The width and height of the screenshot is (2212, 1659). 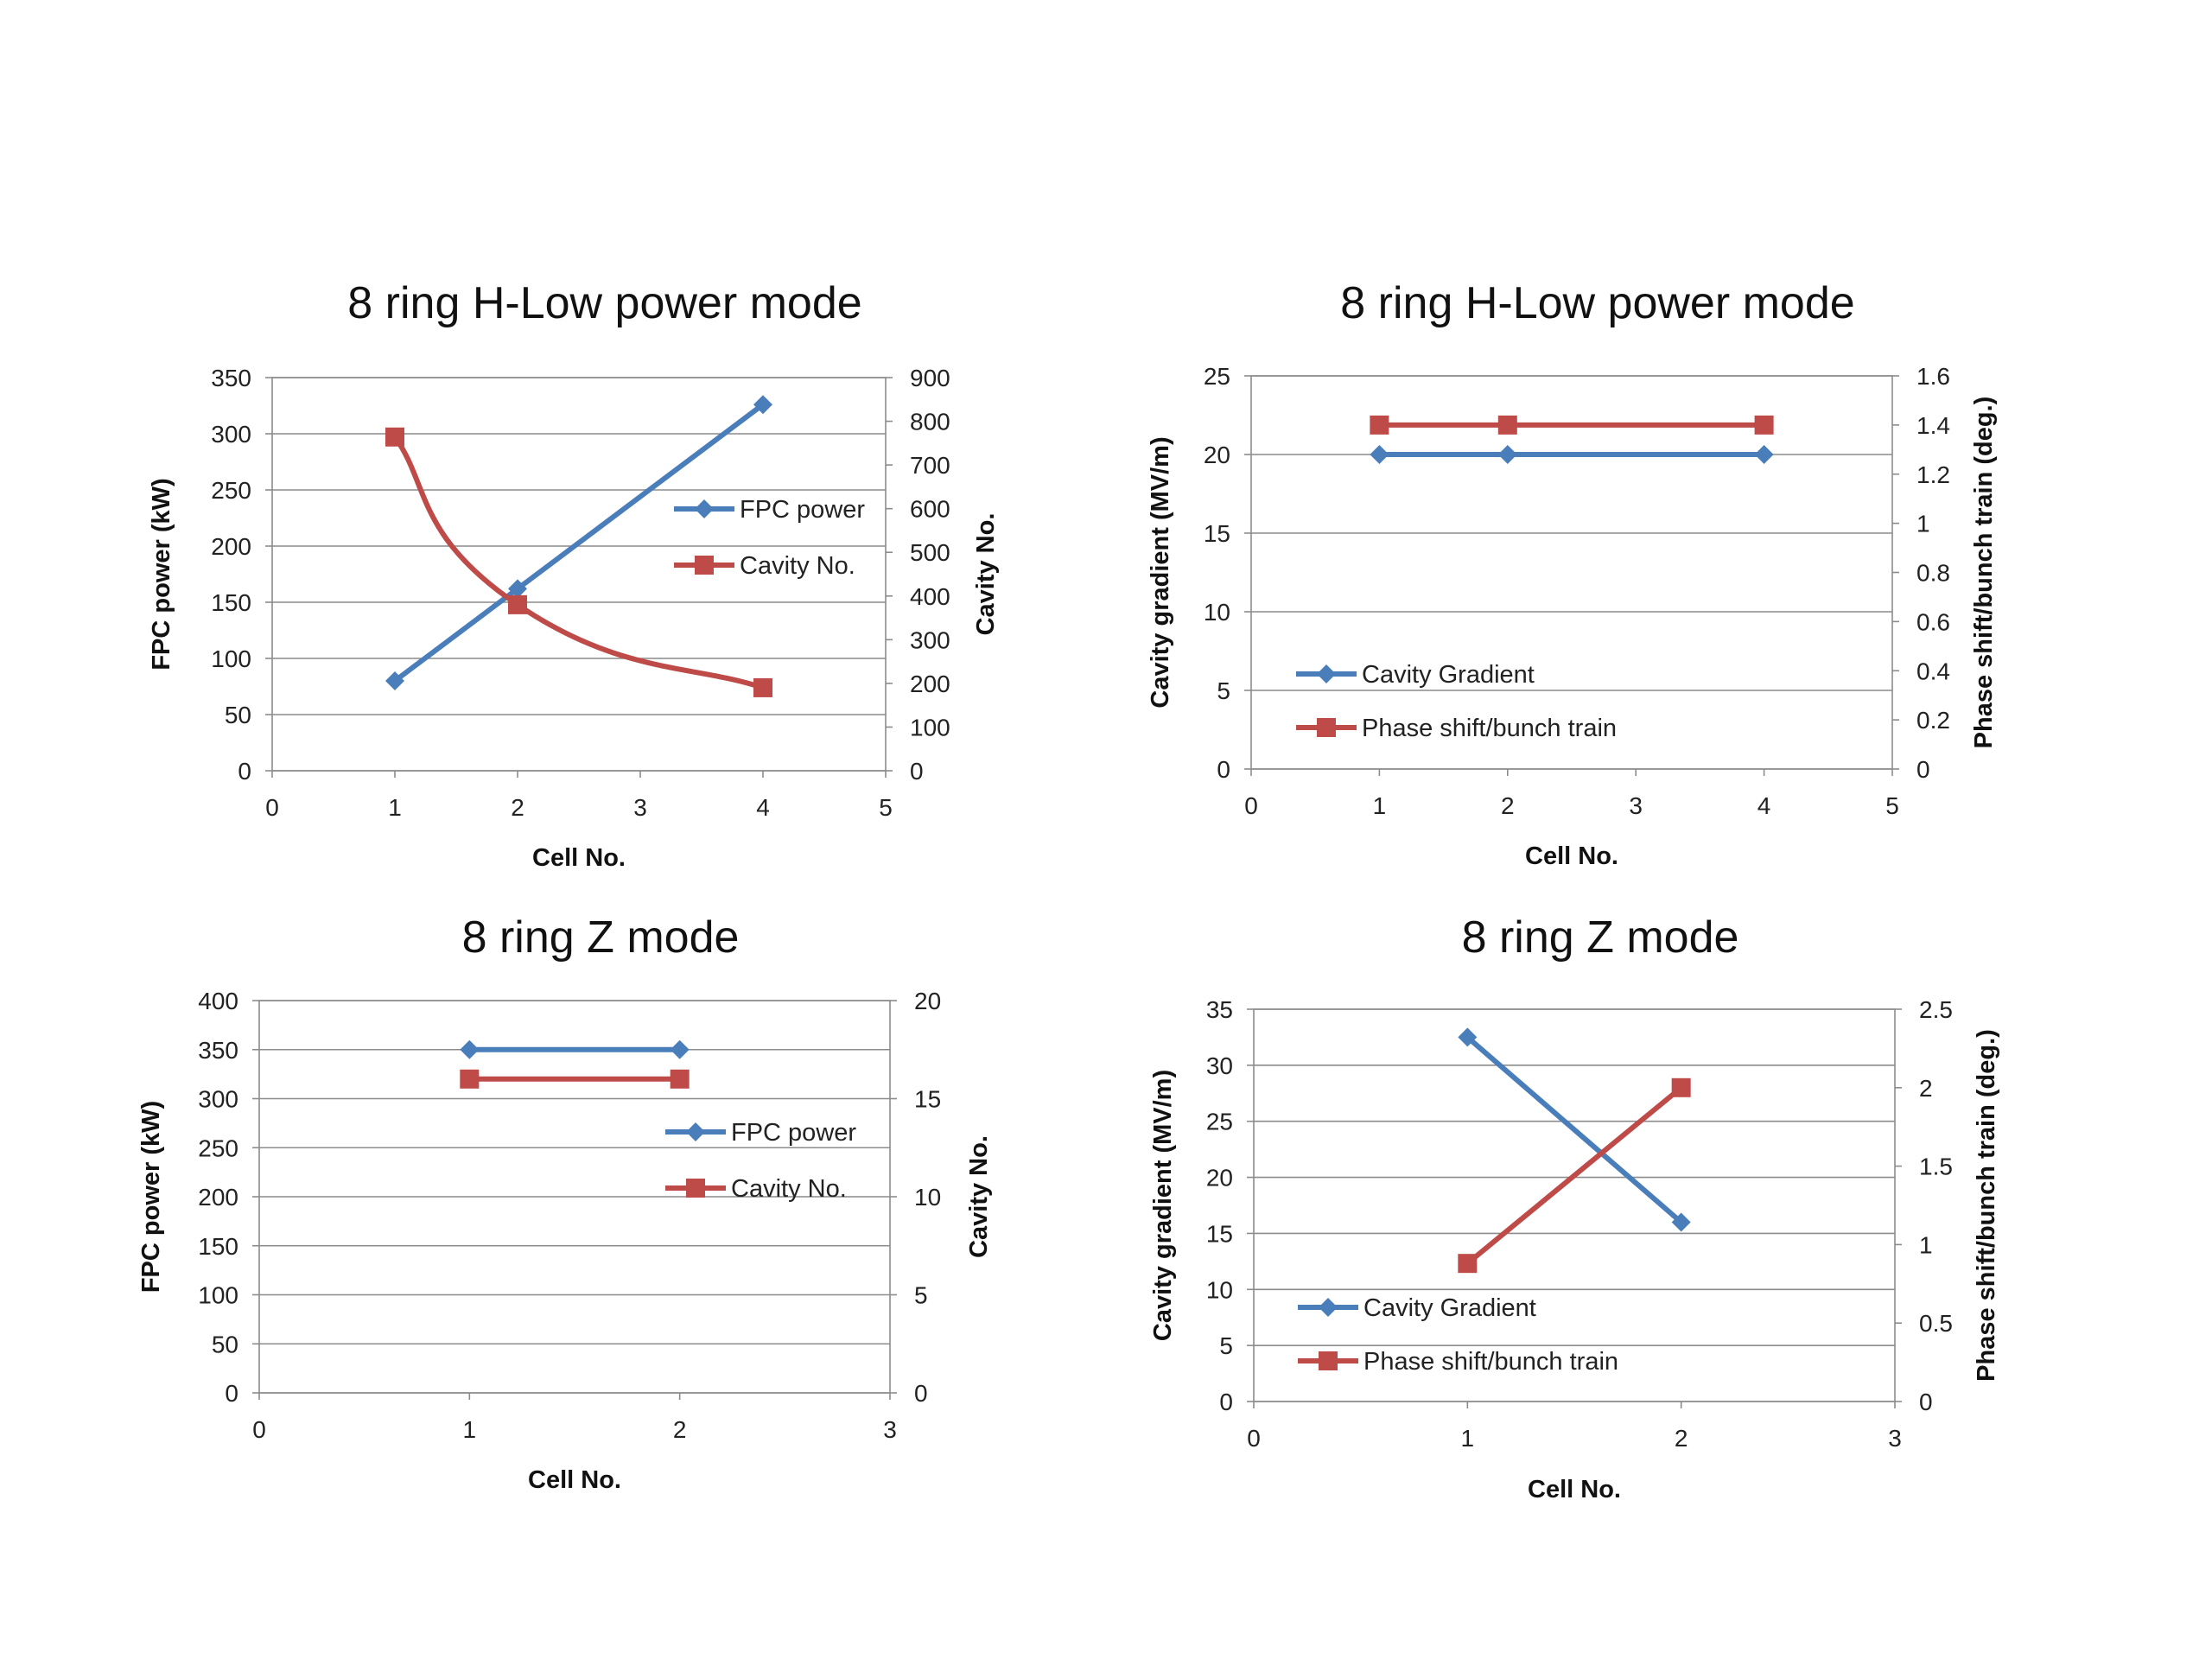 I want to click on y-tick-label: 400, so click(x=218, y=1001).